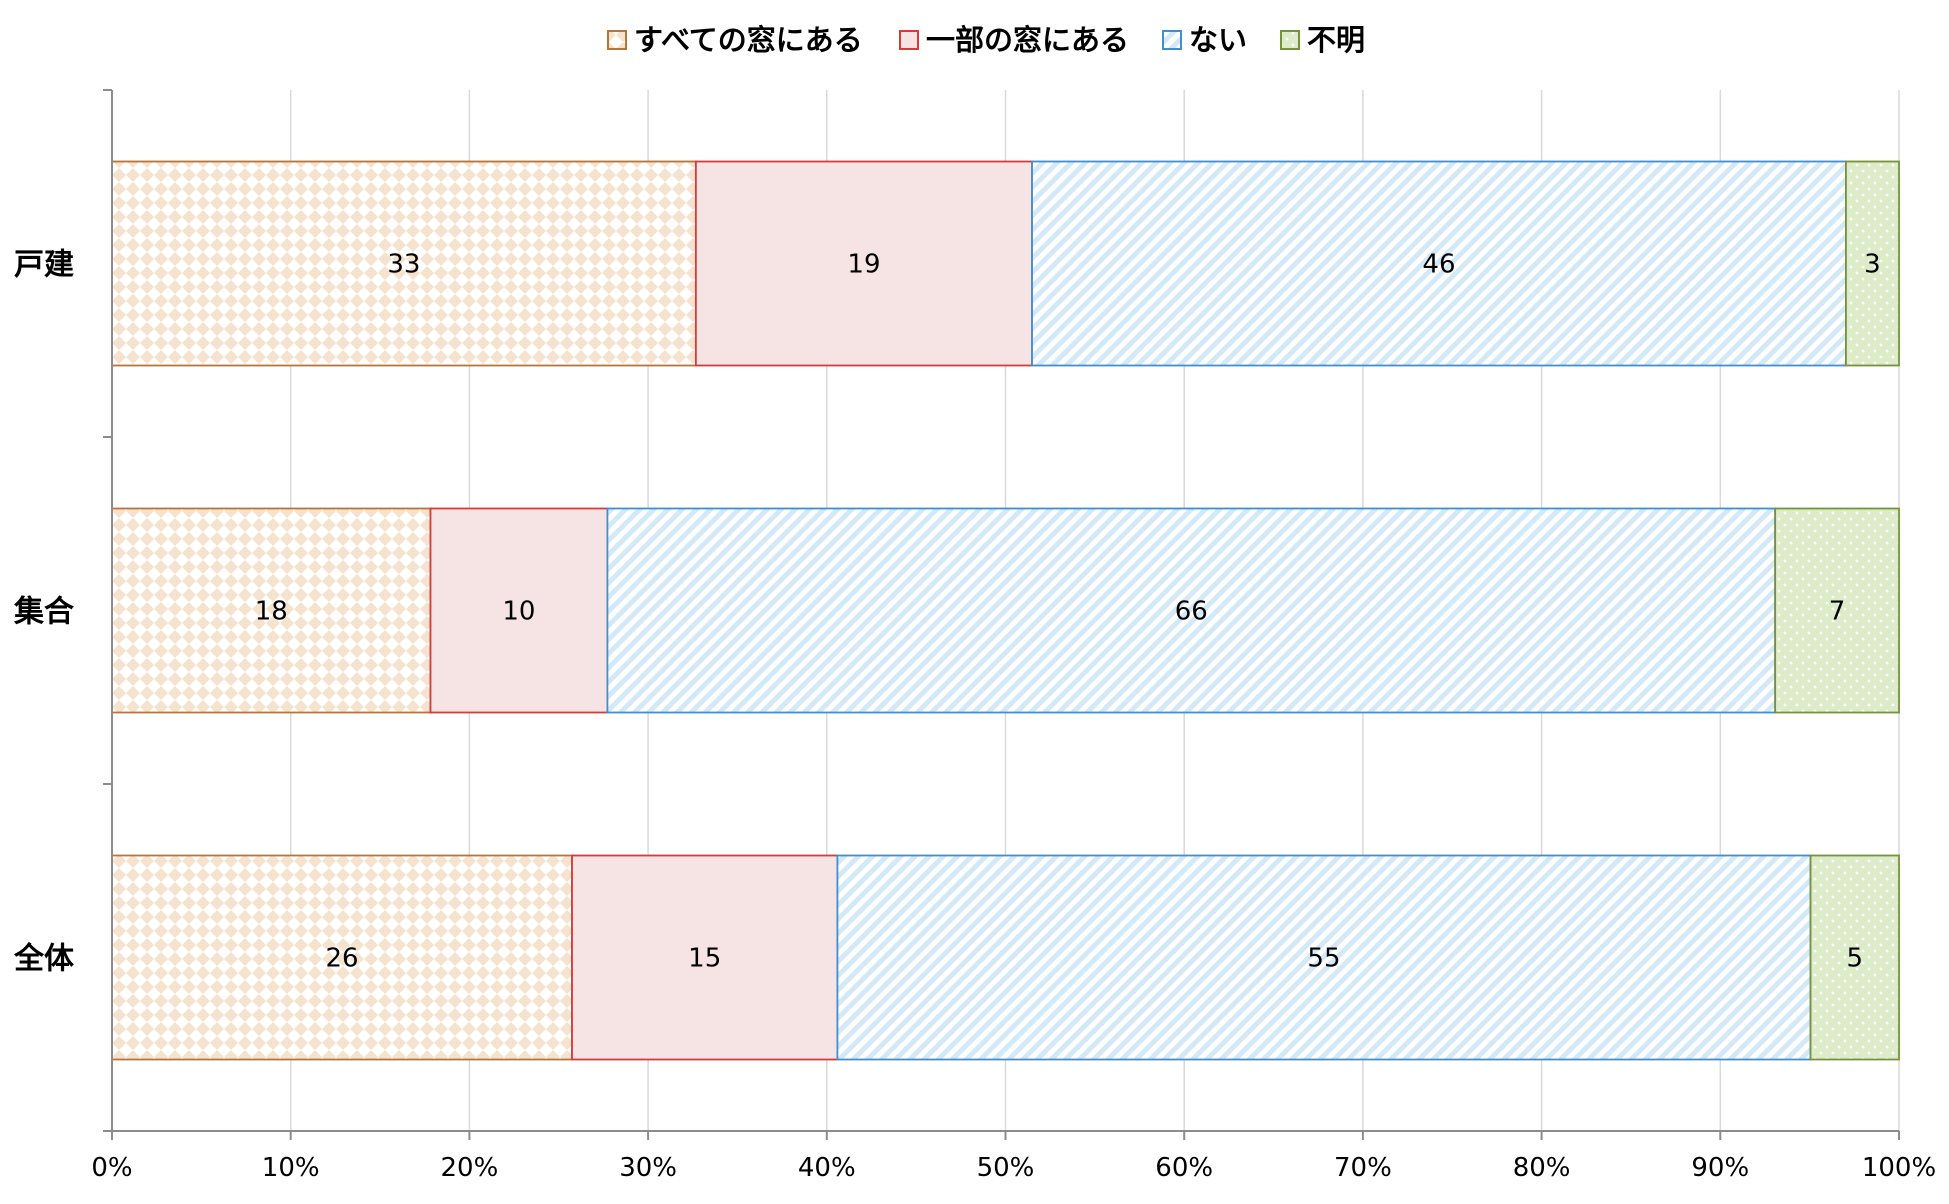 This screenshot has width=1949, height=1204. I want to click on legend: すべての窓にある 一部の窓にある ない 不明, so click(986, 40).